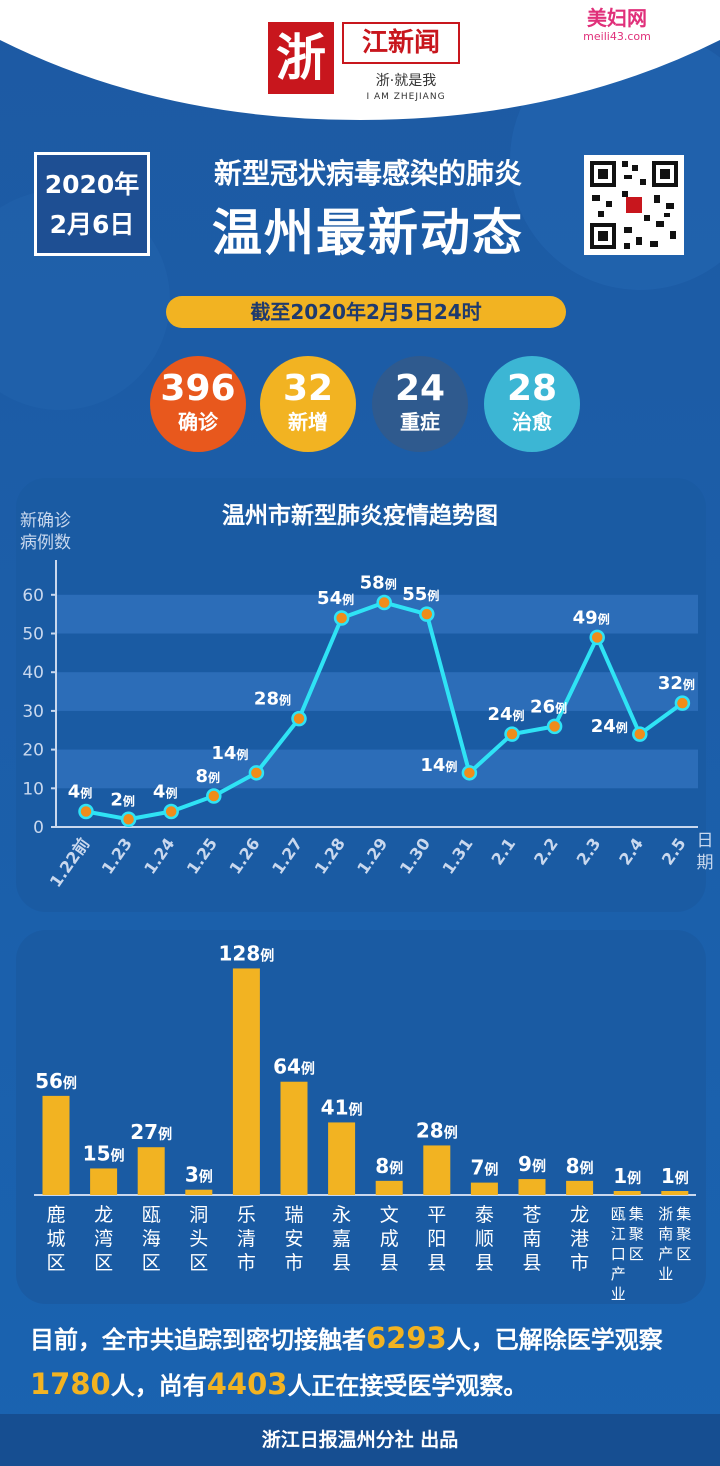 This screenshot has height=1466, width=720. Describe the element at coordinates (122, 799) in the screenshot. I see `data-label: 2例` at that location.